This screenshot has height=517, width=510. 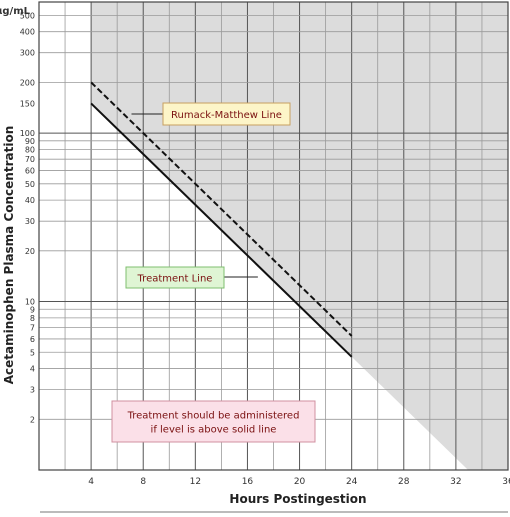 I want to click on y-tick-label: 6, so click(x=32, y=339).